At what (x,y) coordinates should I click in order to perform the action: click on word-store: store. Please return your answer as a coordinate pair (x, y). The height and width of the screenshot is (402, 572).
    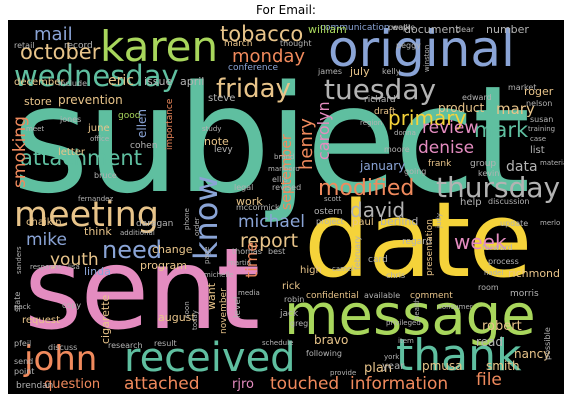
    Looking at the image, I should click on (38, 101).